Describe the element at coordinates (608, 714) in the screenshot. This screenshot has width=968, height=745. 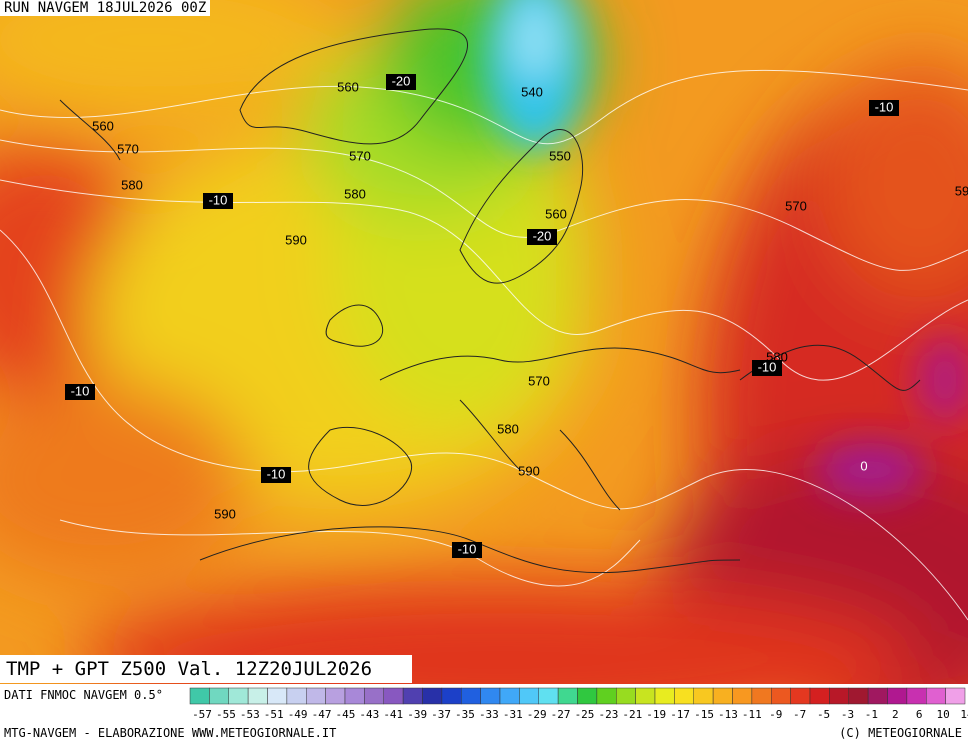
I see `colorbar-tick-label: -23` at that location.